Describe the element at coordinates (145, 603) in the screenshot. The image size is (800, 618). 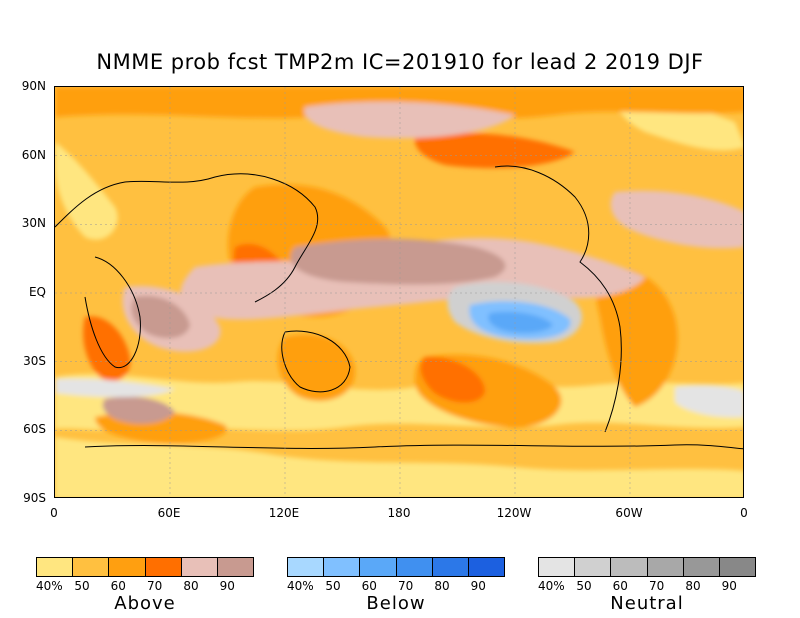
I see `legend-label: Above` at that location.